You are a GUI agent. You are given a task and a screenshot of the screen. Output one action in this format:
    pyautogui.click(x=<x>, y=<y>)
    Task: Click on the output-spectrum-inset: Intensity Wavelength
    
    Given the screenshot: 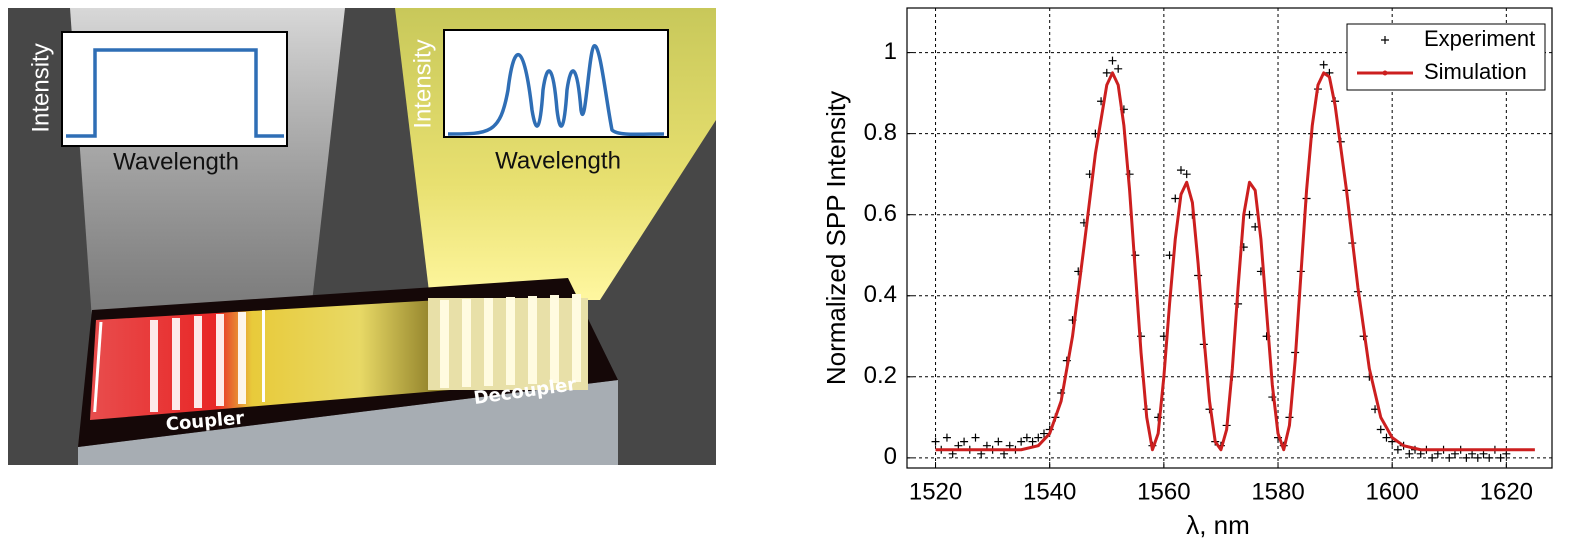 What is the action you would take?
    pyautogui.click(x=539, y=101)
    